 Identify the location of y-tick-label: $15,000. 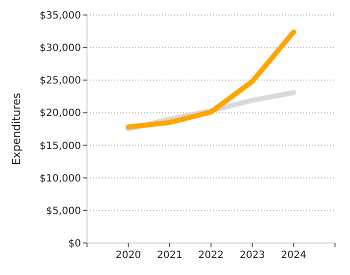
(60, 146).